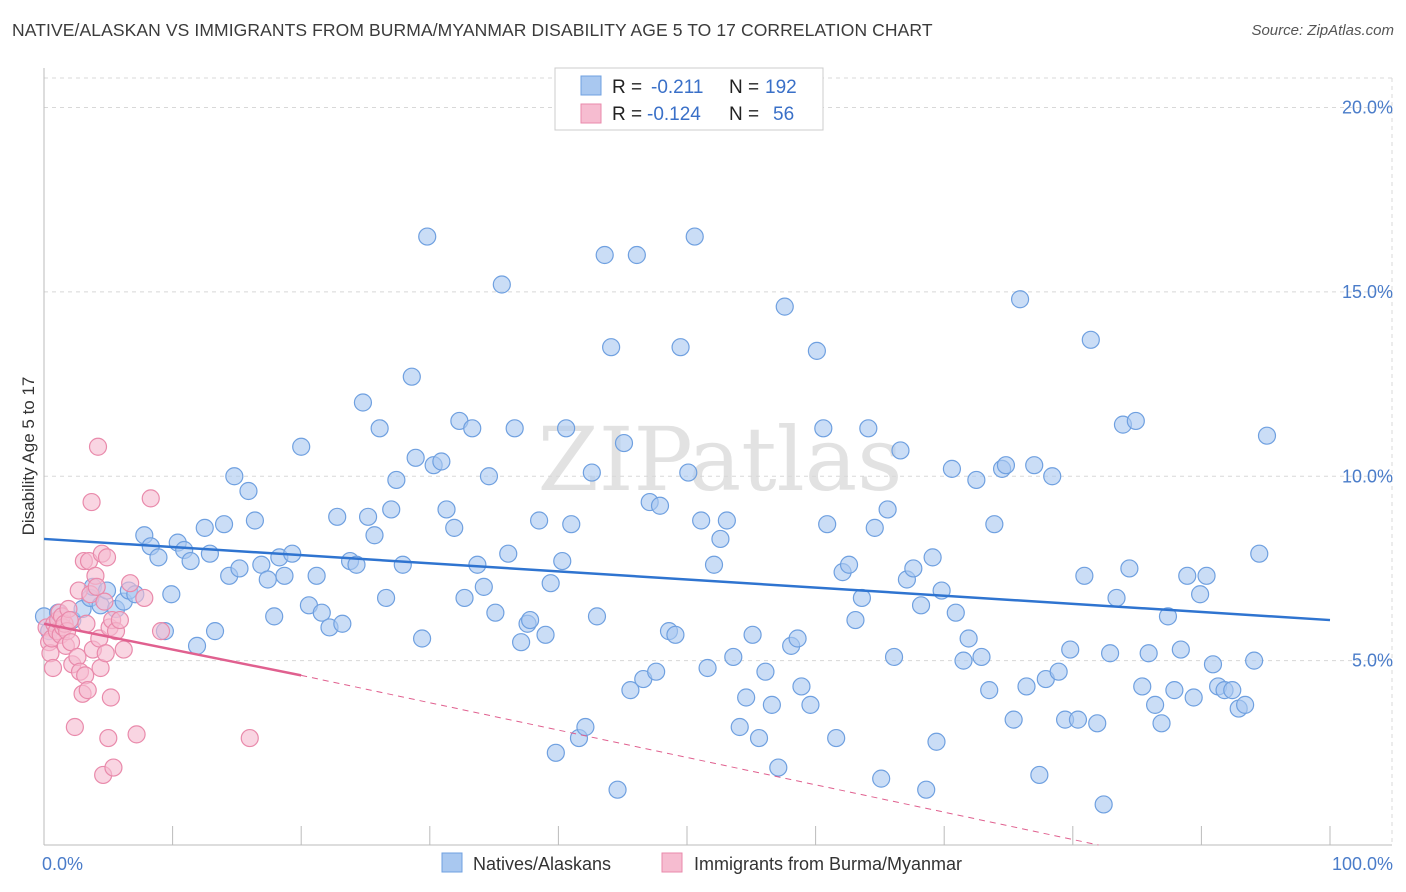 This screenshot has width=1406, height=892. I want to click on legend-swatch-blue, so click(591, 85).